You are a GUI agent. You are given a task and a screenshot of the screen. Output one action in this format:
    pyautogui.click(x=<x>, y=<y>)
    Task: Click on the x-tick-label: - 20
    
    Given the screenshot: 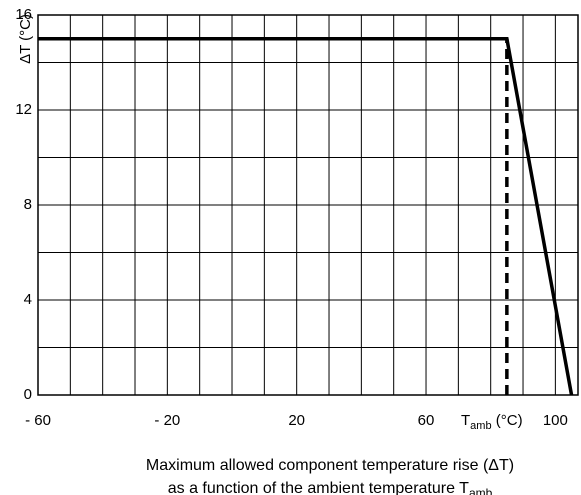 What is the action you would take?
    pyautogui.click(x=167, y=420)
    